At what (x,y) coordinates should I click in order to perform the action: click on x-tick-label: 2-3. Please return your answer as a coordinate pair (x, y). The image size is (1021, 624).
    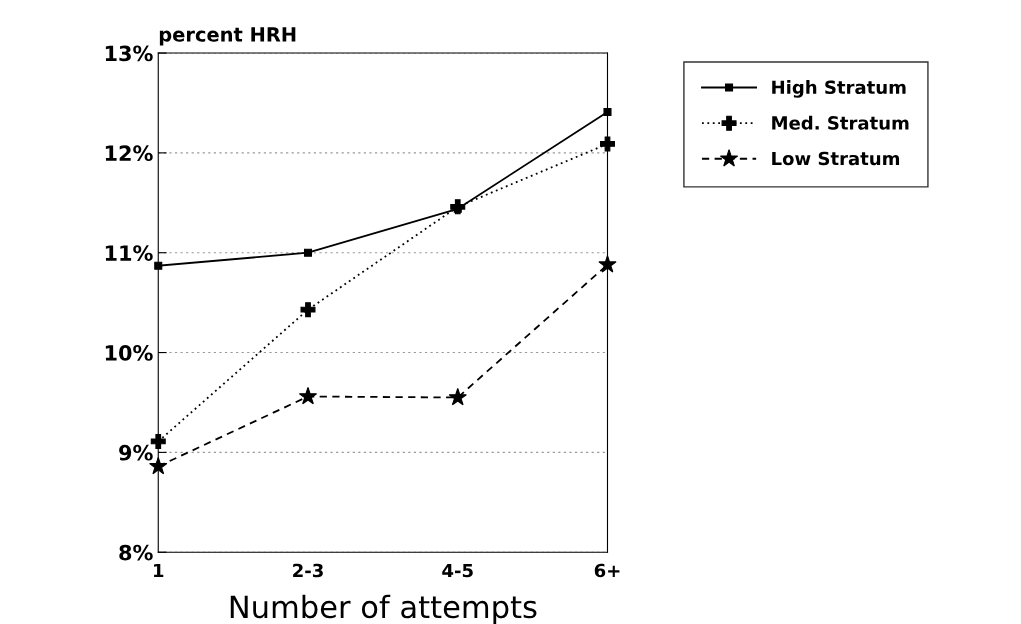
    Looking at the image, I should click on (308, 570).